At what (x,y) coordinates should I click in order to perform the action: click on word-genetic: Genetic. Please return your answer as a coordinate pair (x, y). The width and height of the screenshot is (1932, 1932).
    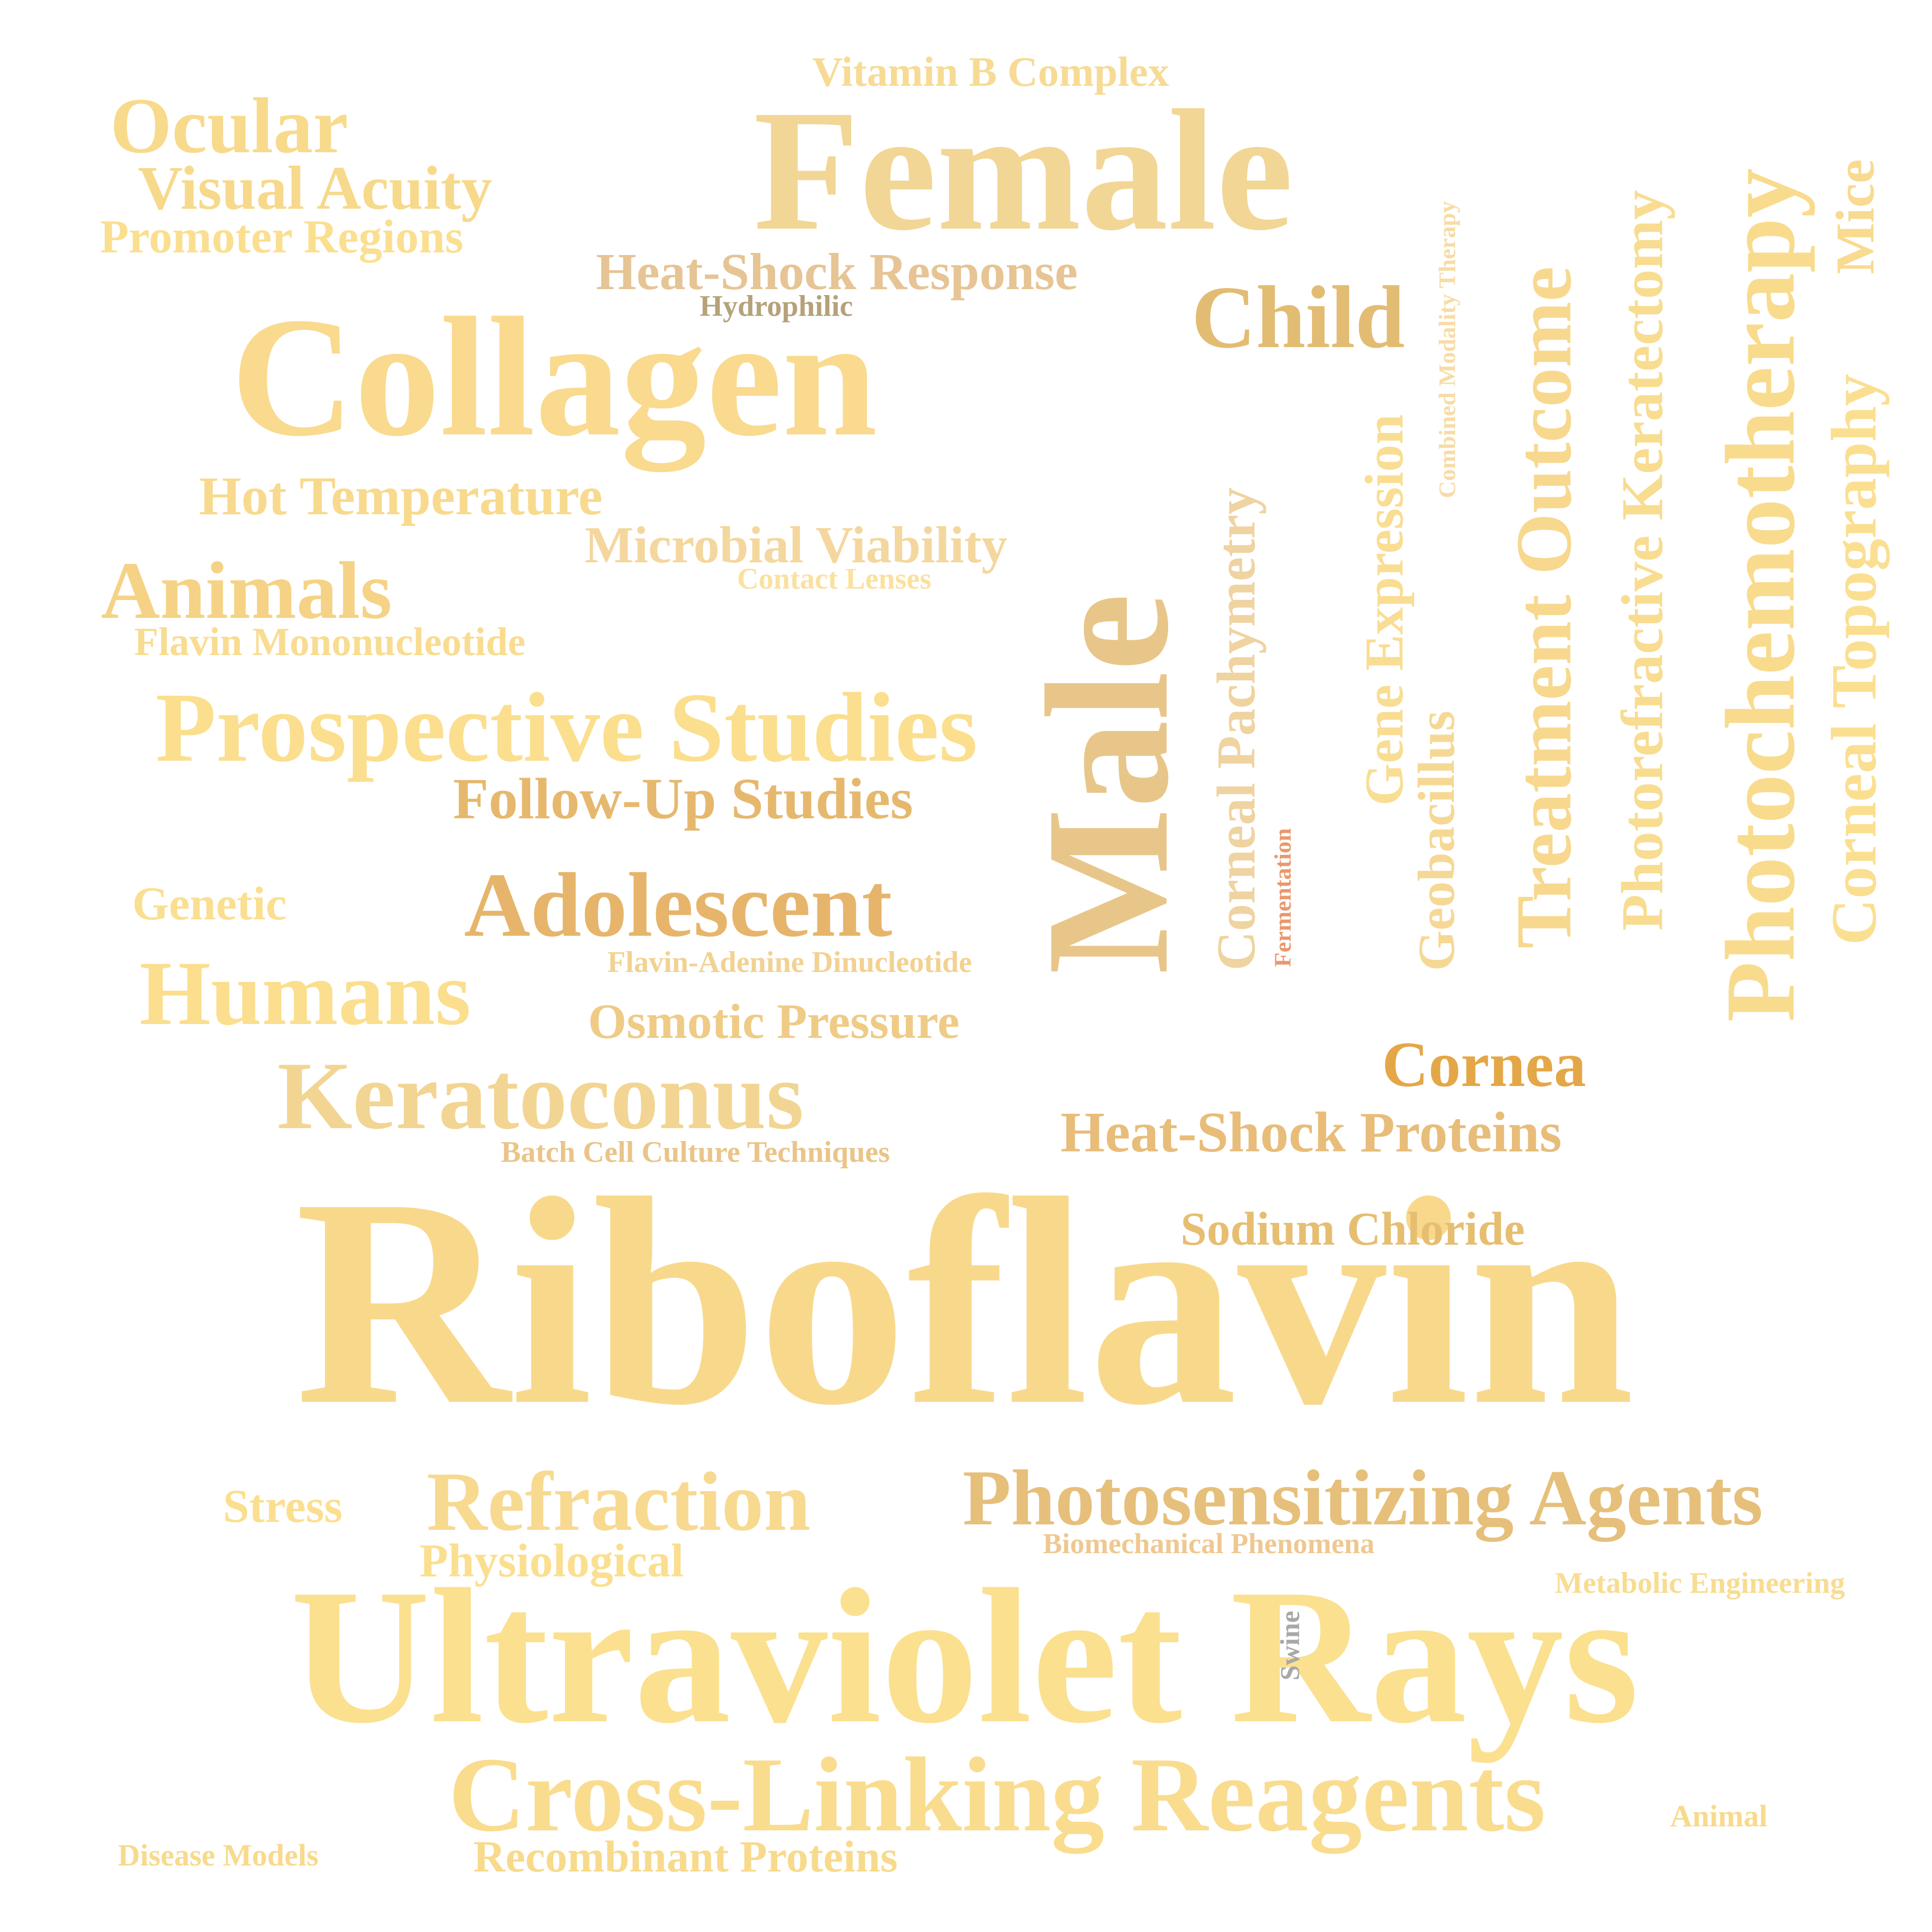
    Looking at the image, I should click on (209, 903).